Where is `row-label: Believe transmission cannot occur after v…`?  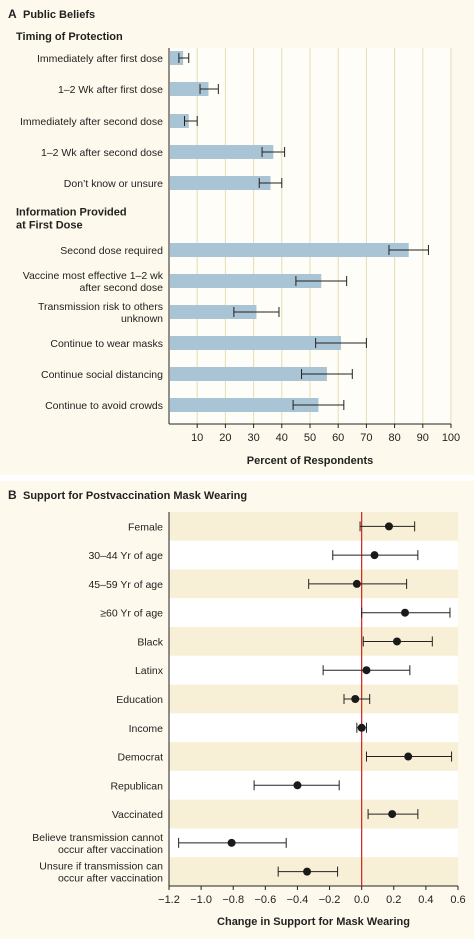 row-label: Believe transmission cannot occur after v… is located at coordinates (97, 844).